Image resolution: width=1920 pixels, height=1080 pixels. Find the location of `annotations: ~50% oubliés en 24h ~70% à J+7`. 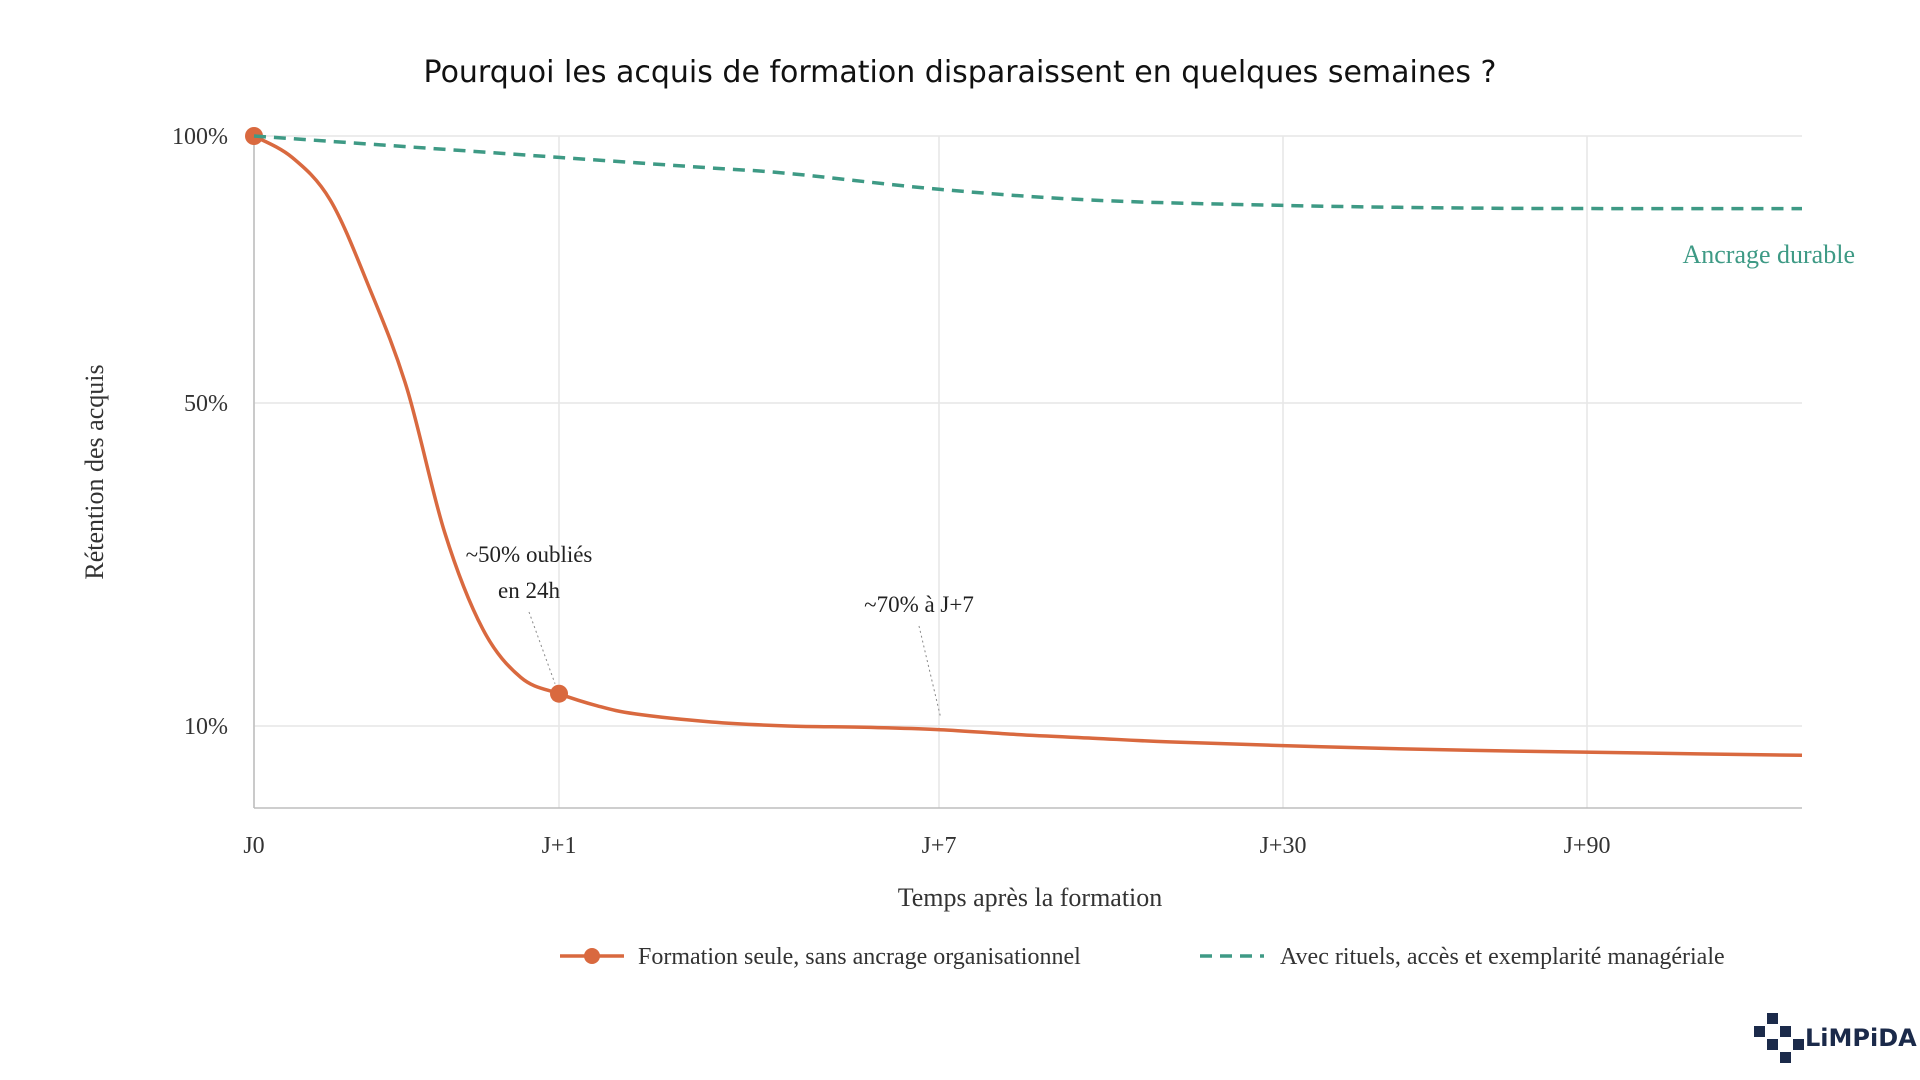

annotations: ~50% oubliés en 24h ~70% à J+7 is located at coordinates (720, 629).